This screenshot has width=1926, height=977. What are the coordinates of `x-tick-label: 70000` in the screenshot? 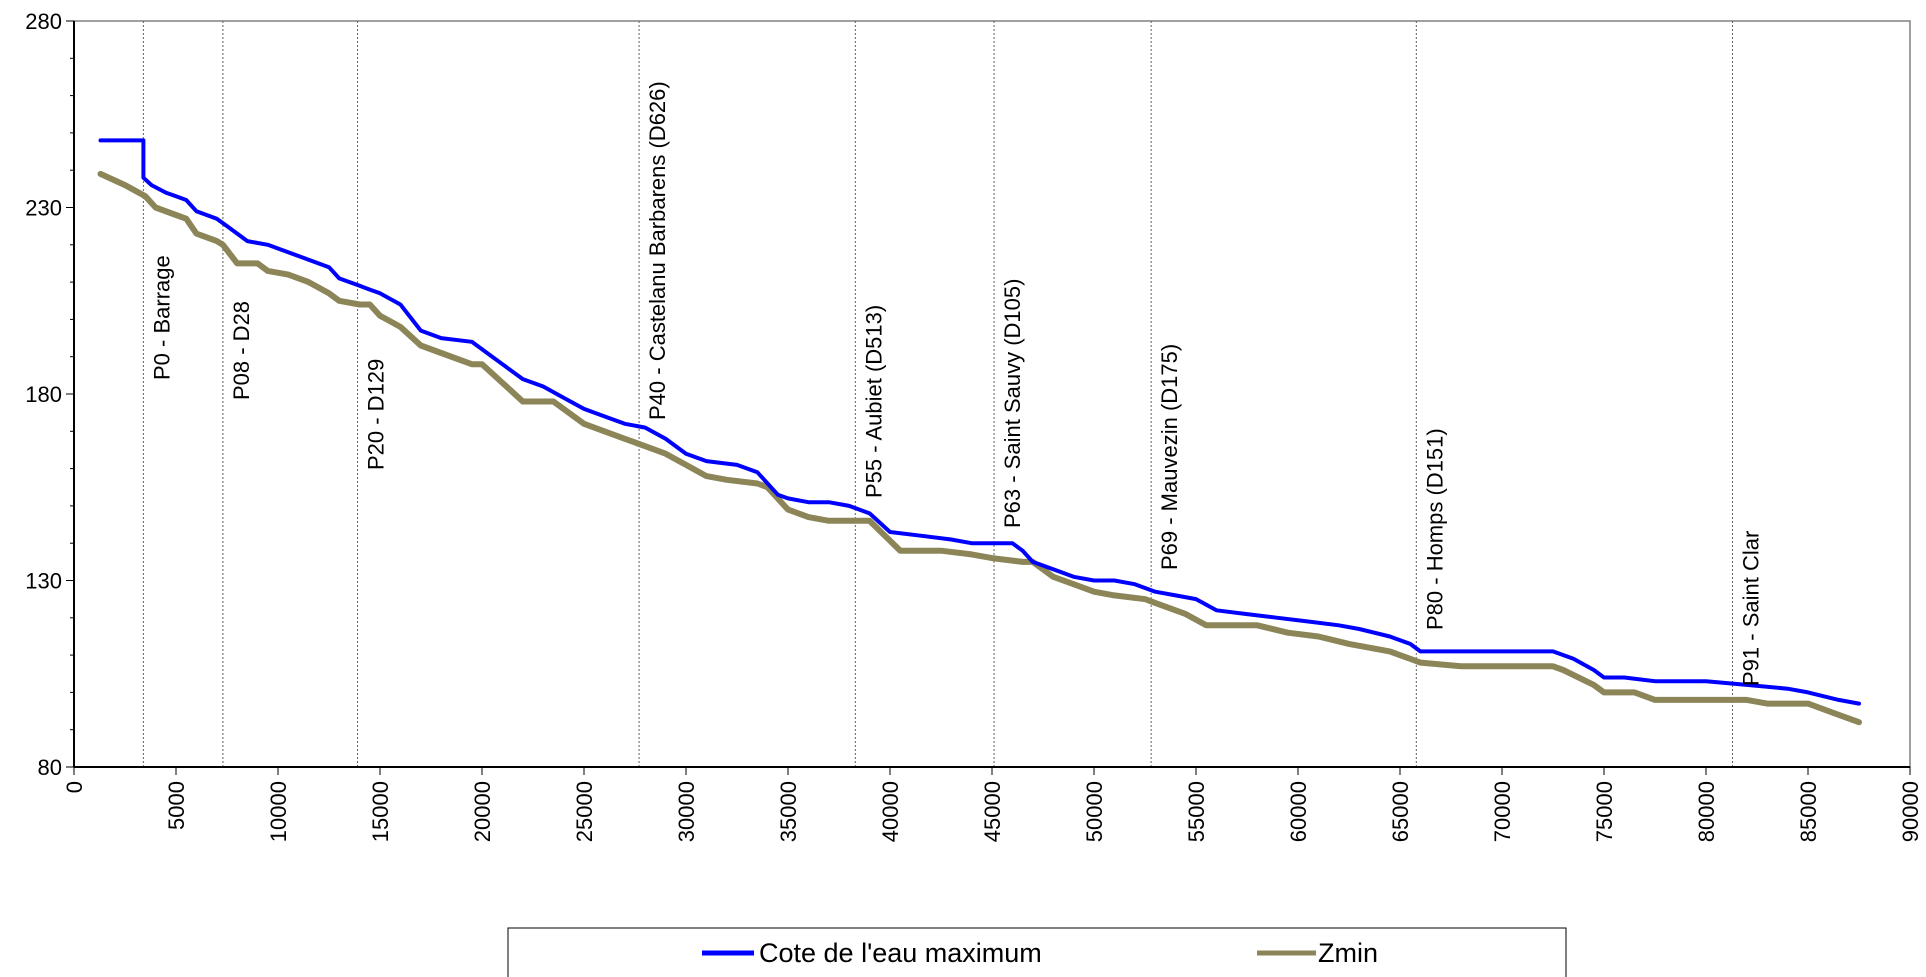 It's located at (1502, 811).